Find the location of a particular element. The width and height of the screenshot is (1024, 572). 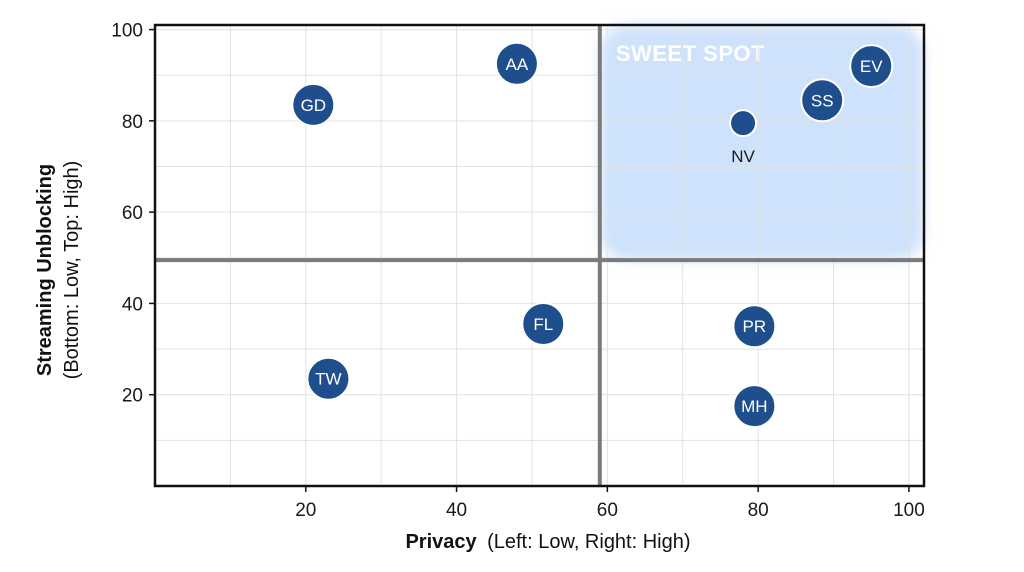

highlight-zone-layer: SWEET SPOT is located at coordinates (761, 143).